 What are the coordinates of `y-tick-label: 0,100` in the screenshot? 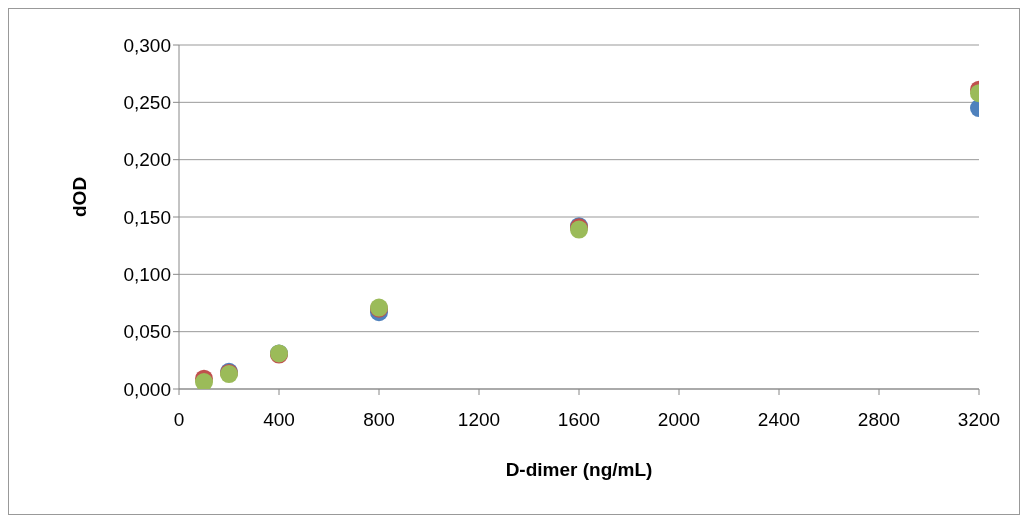 It's located at (147, 275).